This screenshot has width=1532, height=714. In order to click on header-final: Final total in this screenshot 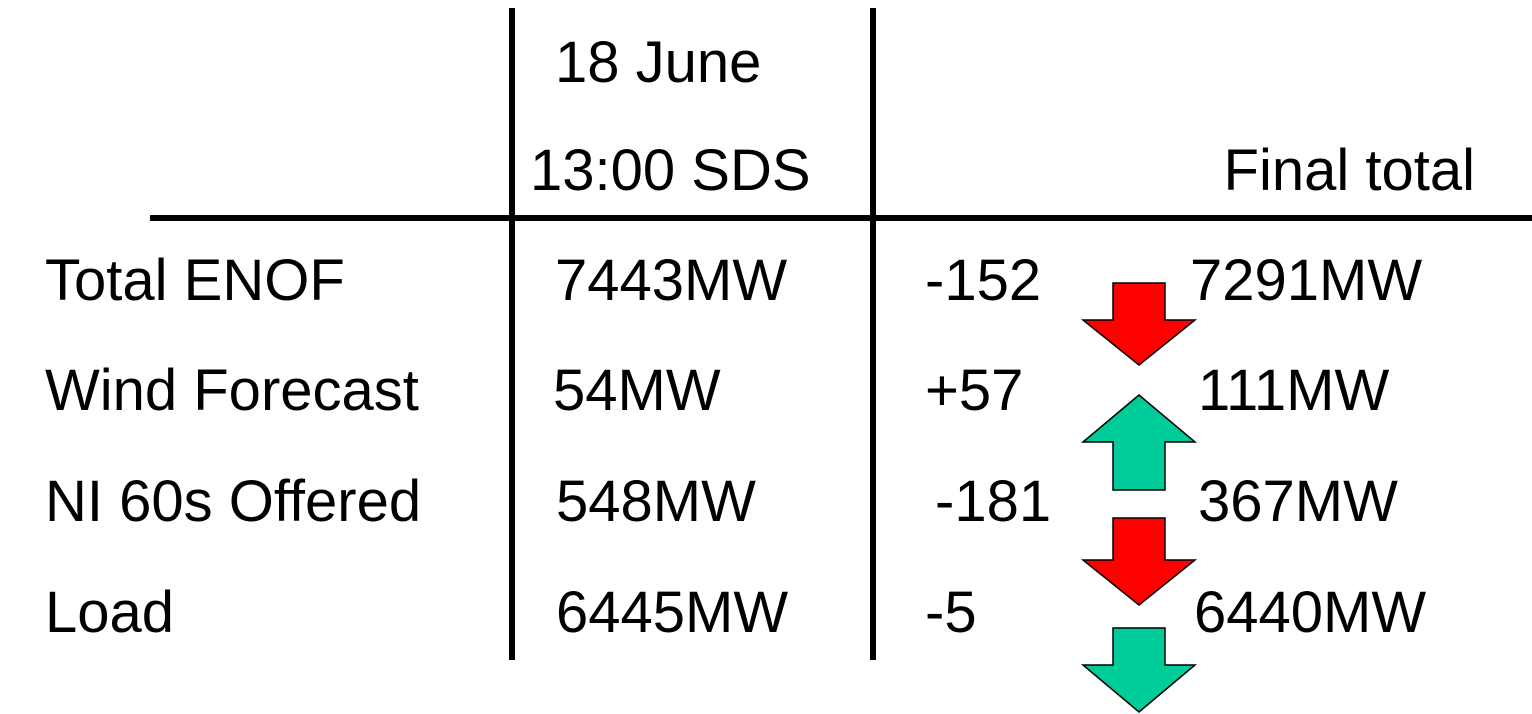, I will do `click(1349, 170)`.